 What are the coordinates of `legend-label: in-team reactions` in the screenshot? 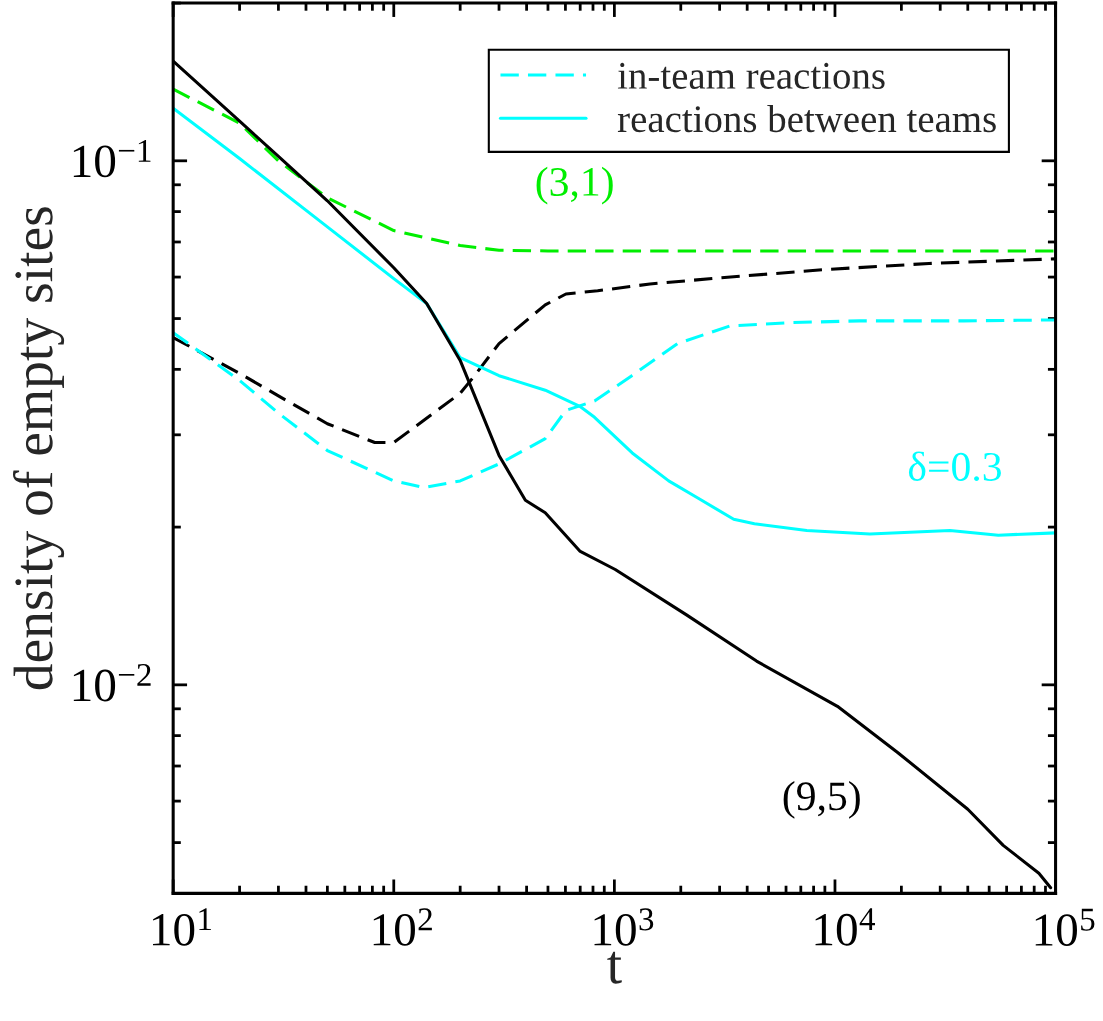 It's located at (751, 75).